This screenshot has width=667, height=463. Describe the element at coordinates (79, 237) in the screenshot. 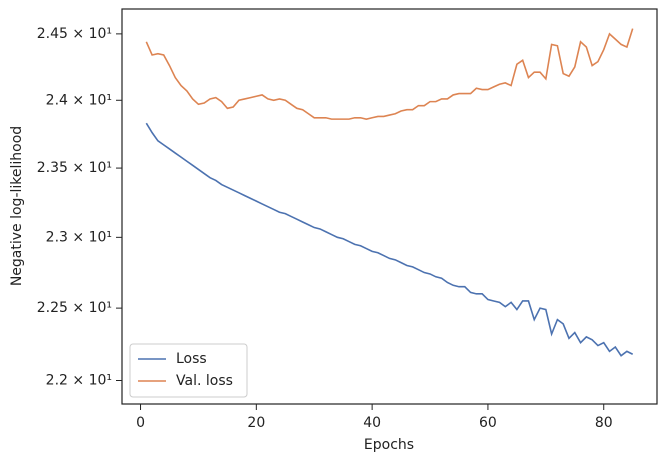

I see `y-tick-label: 2.3 × 10¹` at that location.